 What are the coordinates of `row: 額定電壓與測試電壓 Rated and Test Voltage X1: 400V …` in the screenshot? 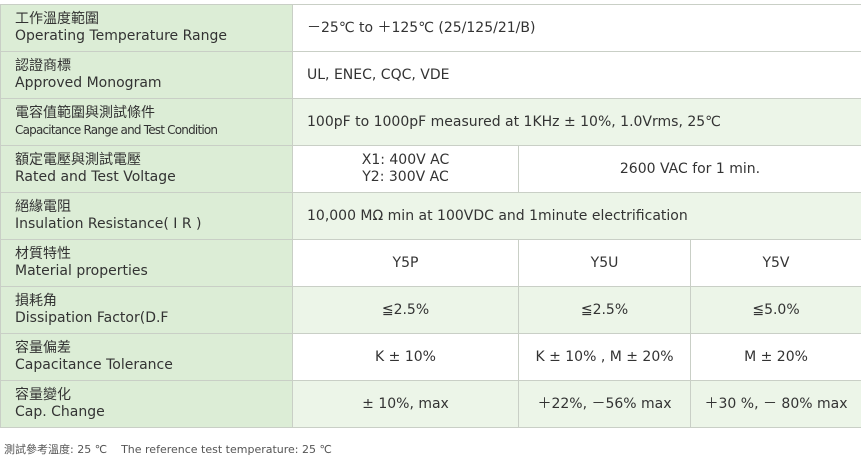 It's located at (430, 169).